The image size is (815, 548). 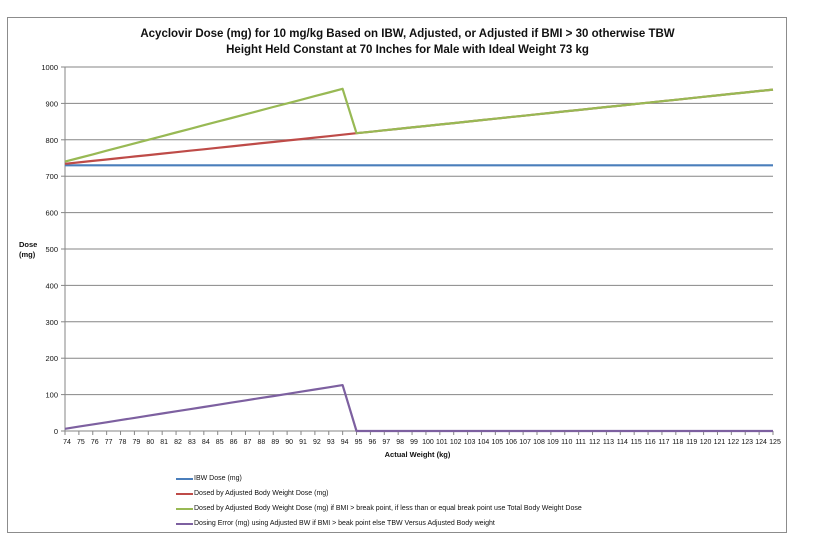 I want to click on x-tick-label: 121, so click(x=720, y=442).